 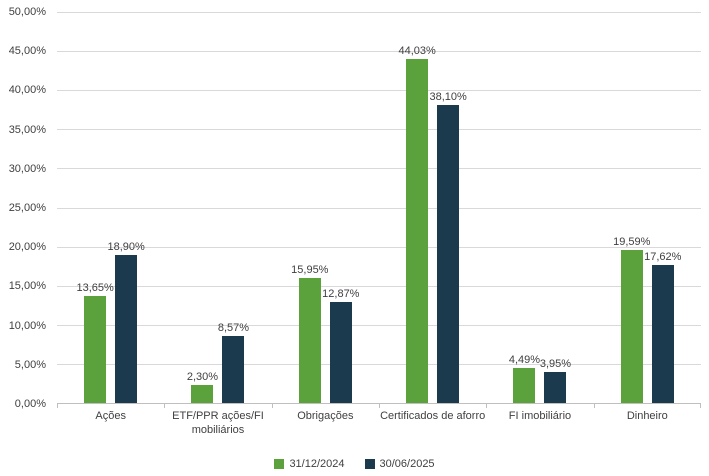 I want to click on bar-31/12/2024: 19,59%, so click(x=631, y=319).